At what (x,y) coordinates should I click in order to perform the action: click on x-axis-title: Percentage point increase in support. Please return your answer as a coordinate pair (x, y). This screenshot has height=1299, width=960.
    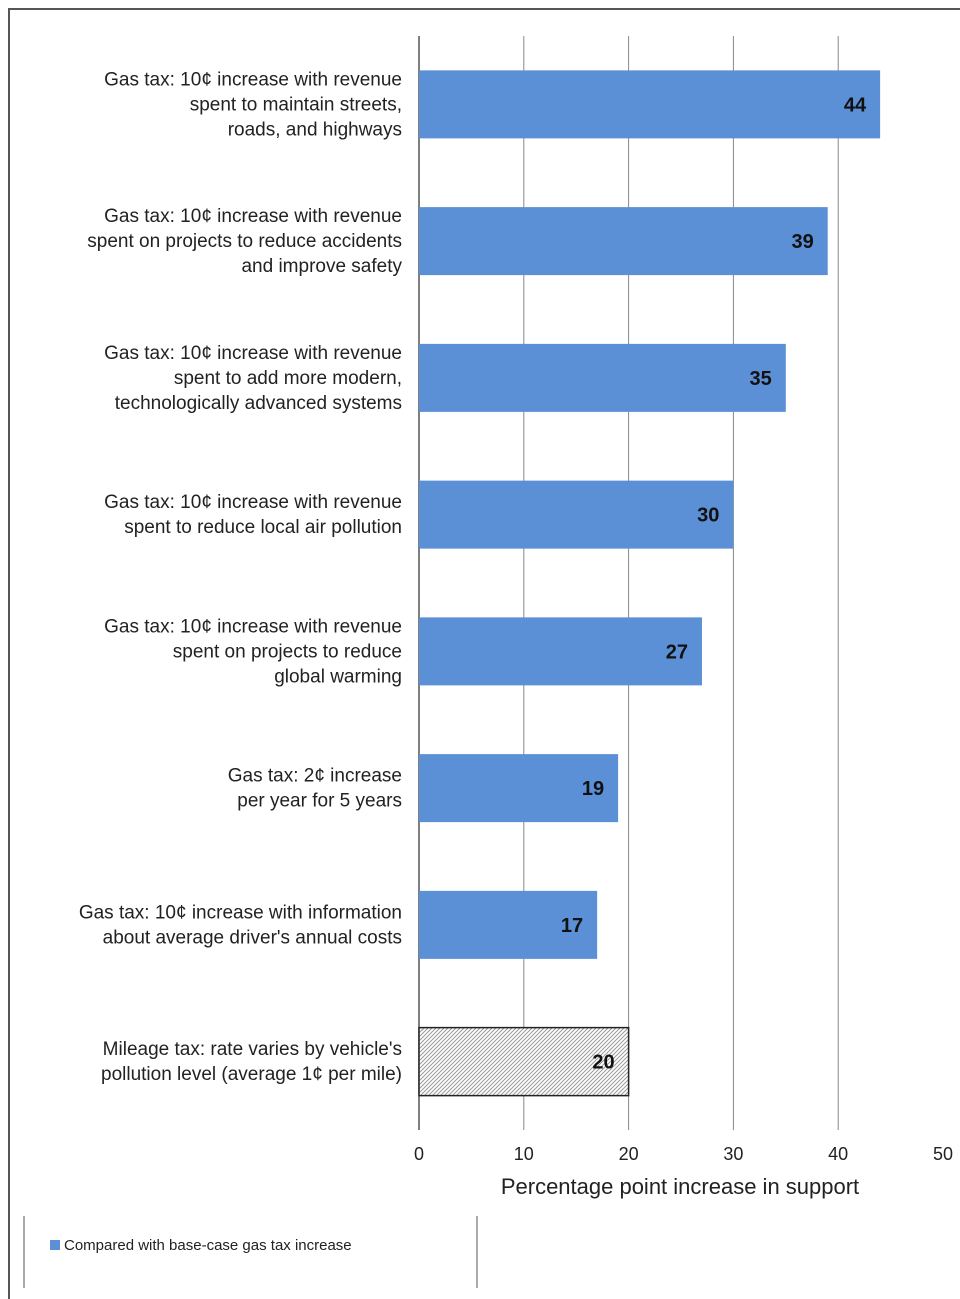
    Looking at the image, I should click on (680, 1186).